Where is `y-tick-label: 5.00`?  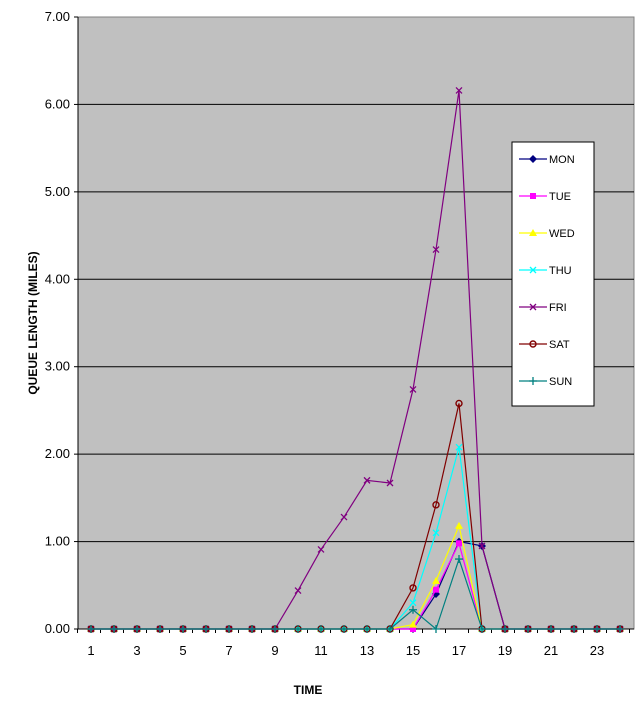
y-tick-label: 5.00 is located at coordinates (57, 191).